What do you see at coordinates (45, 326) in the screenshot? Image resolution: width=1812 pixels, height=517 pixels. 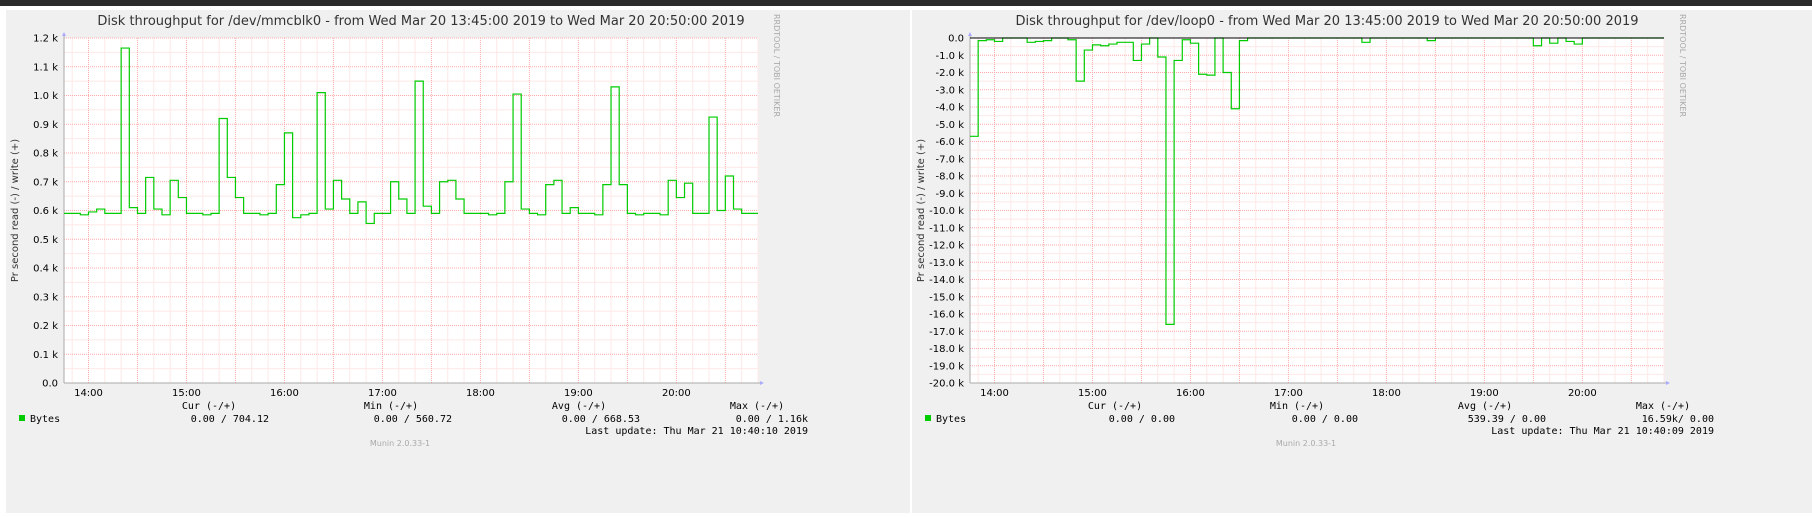 I see `y-tick-label: 0.2 k` at bounding box center [45, 326].